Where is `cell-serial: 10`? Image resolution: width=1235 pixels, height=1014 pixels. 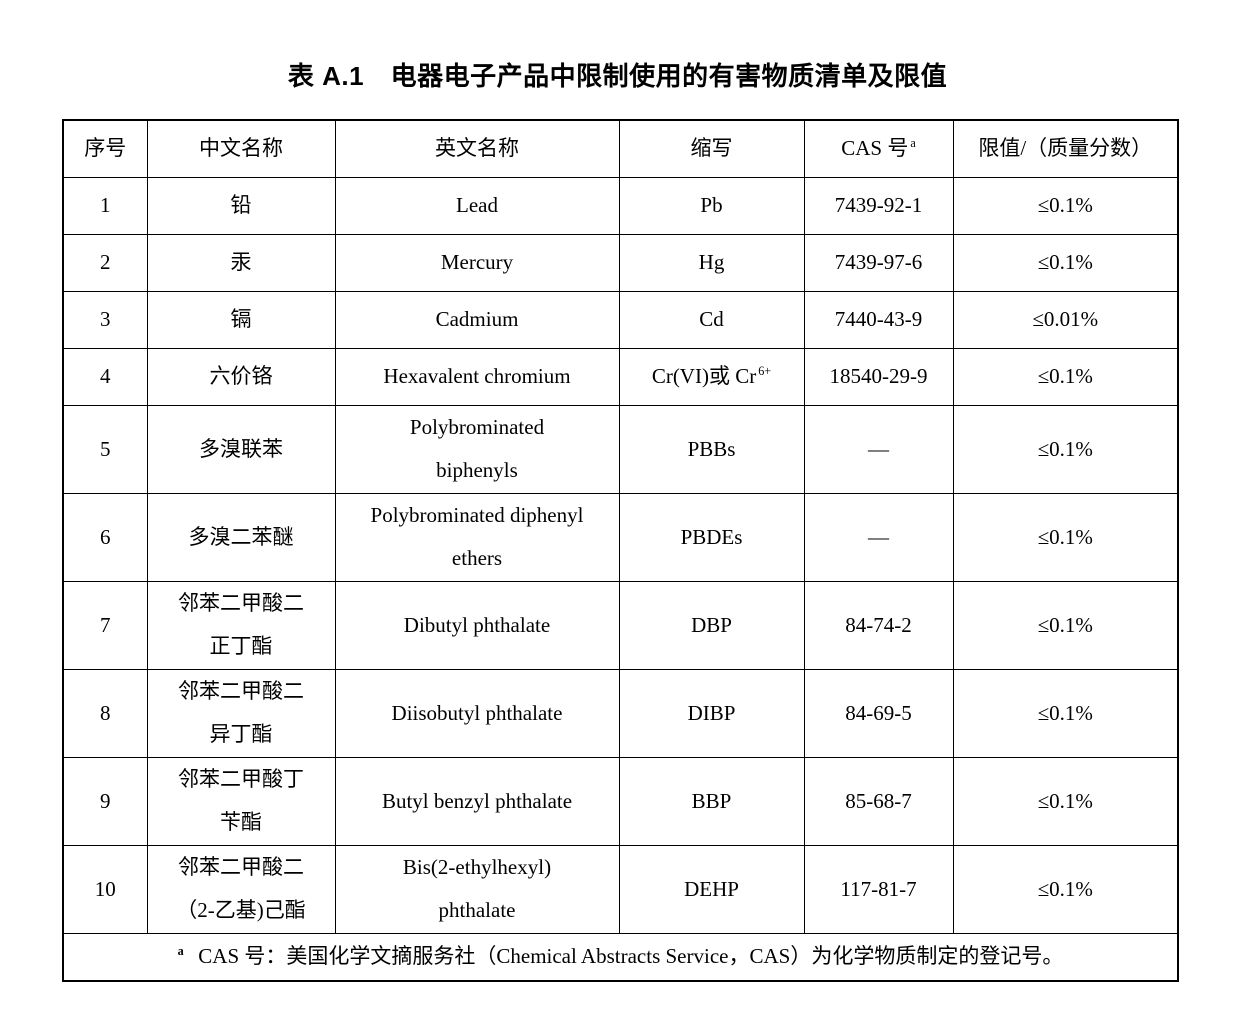 cell-serial: 10 is located at coordinates (105, 889).